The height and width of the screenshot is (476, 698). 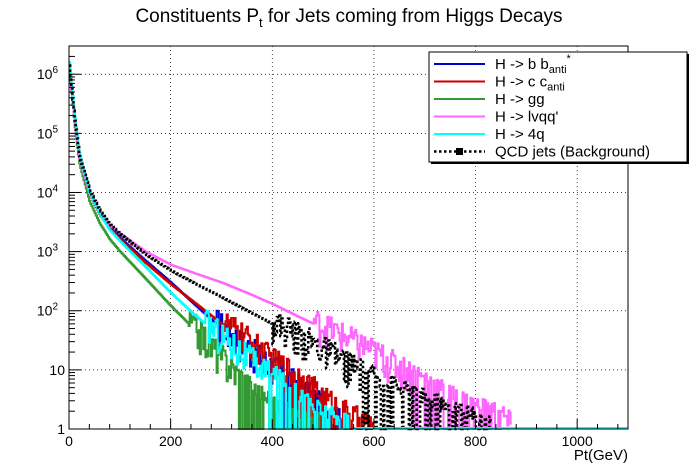 What do you see at coordinates (459, 151) in the screenshot?
I see `legend-marker` at bounding box center [459, 151].